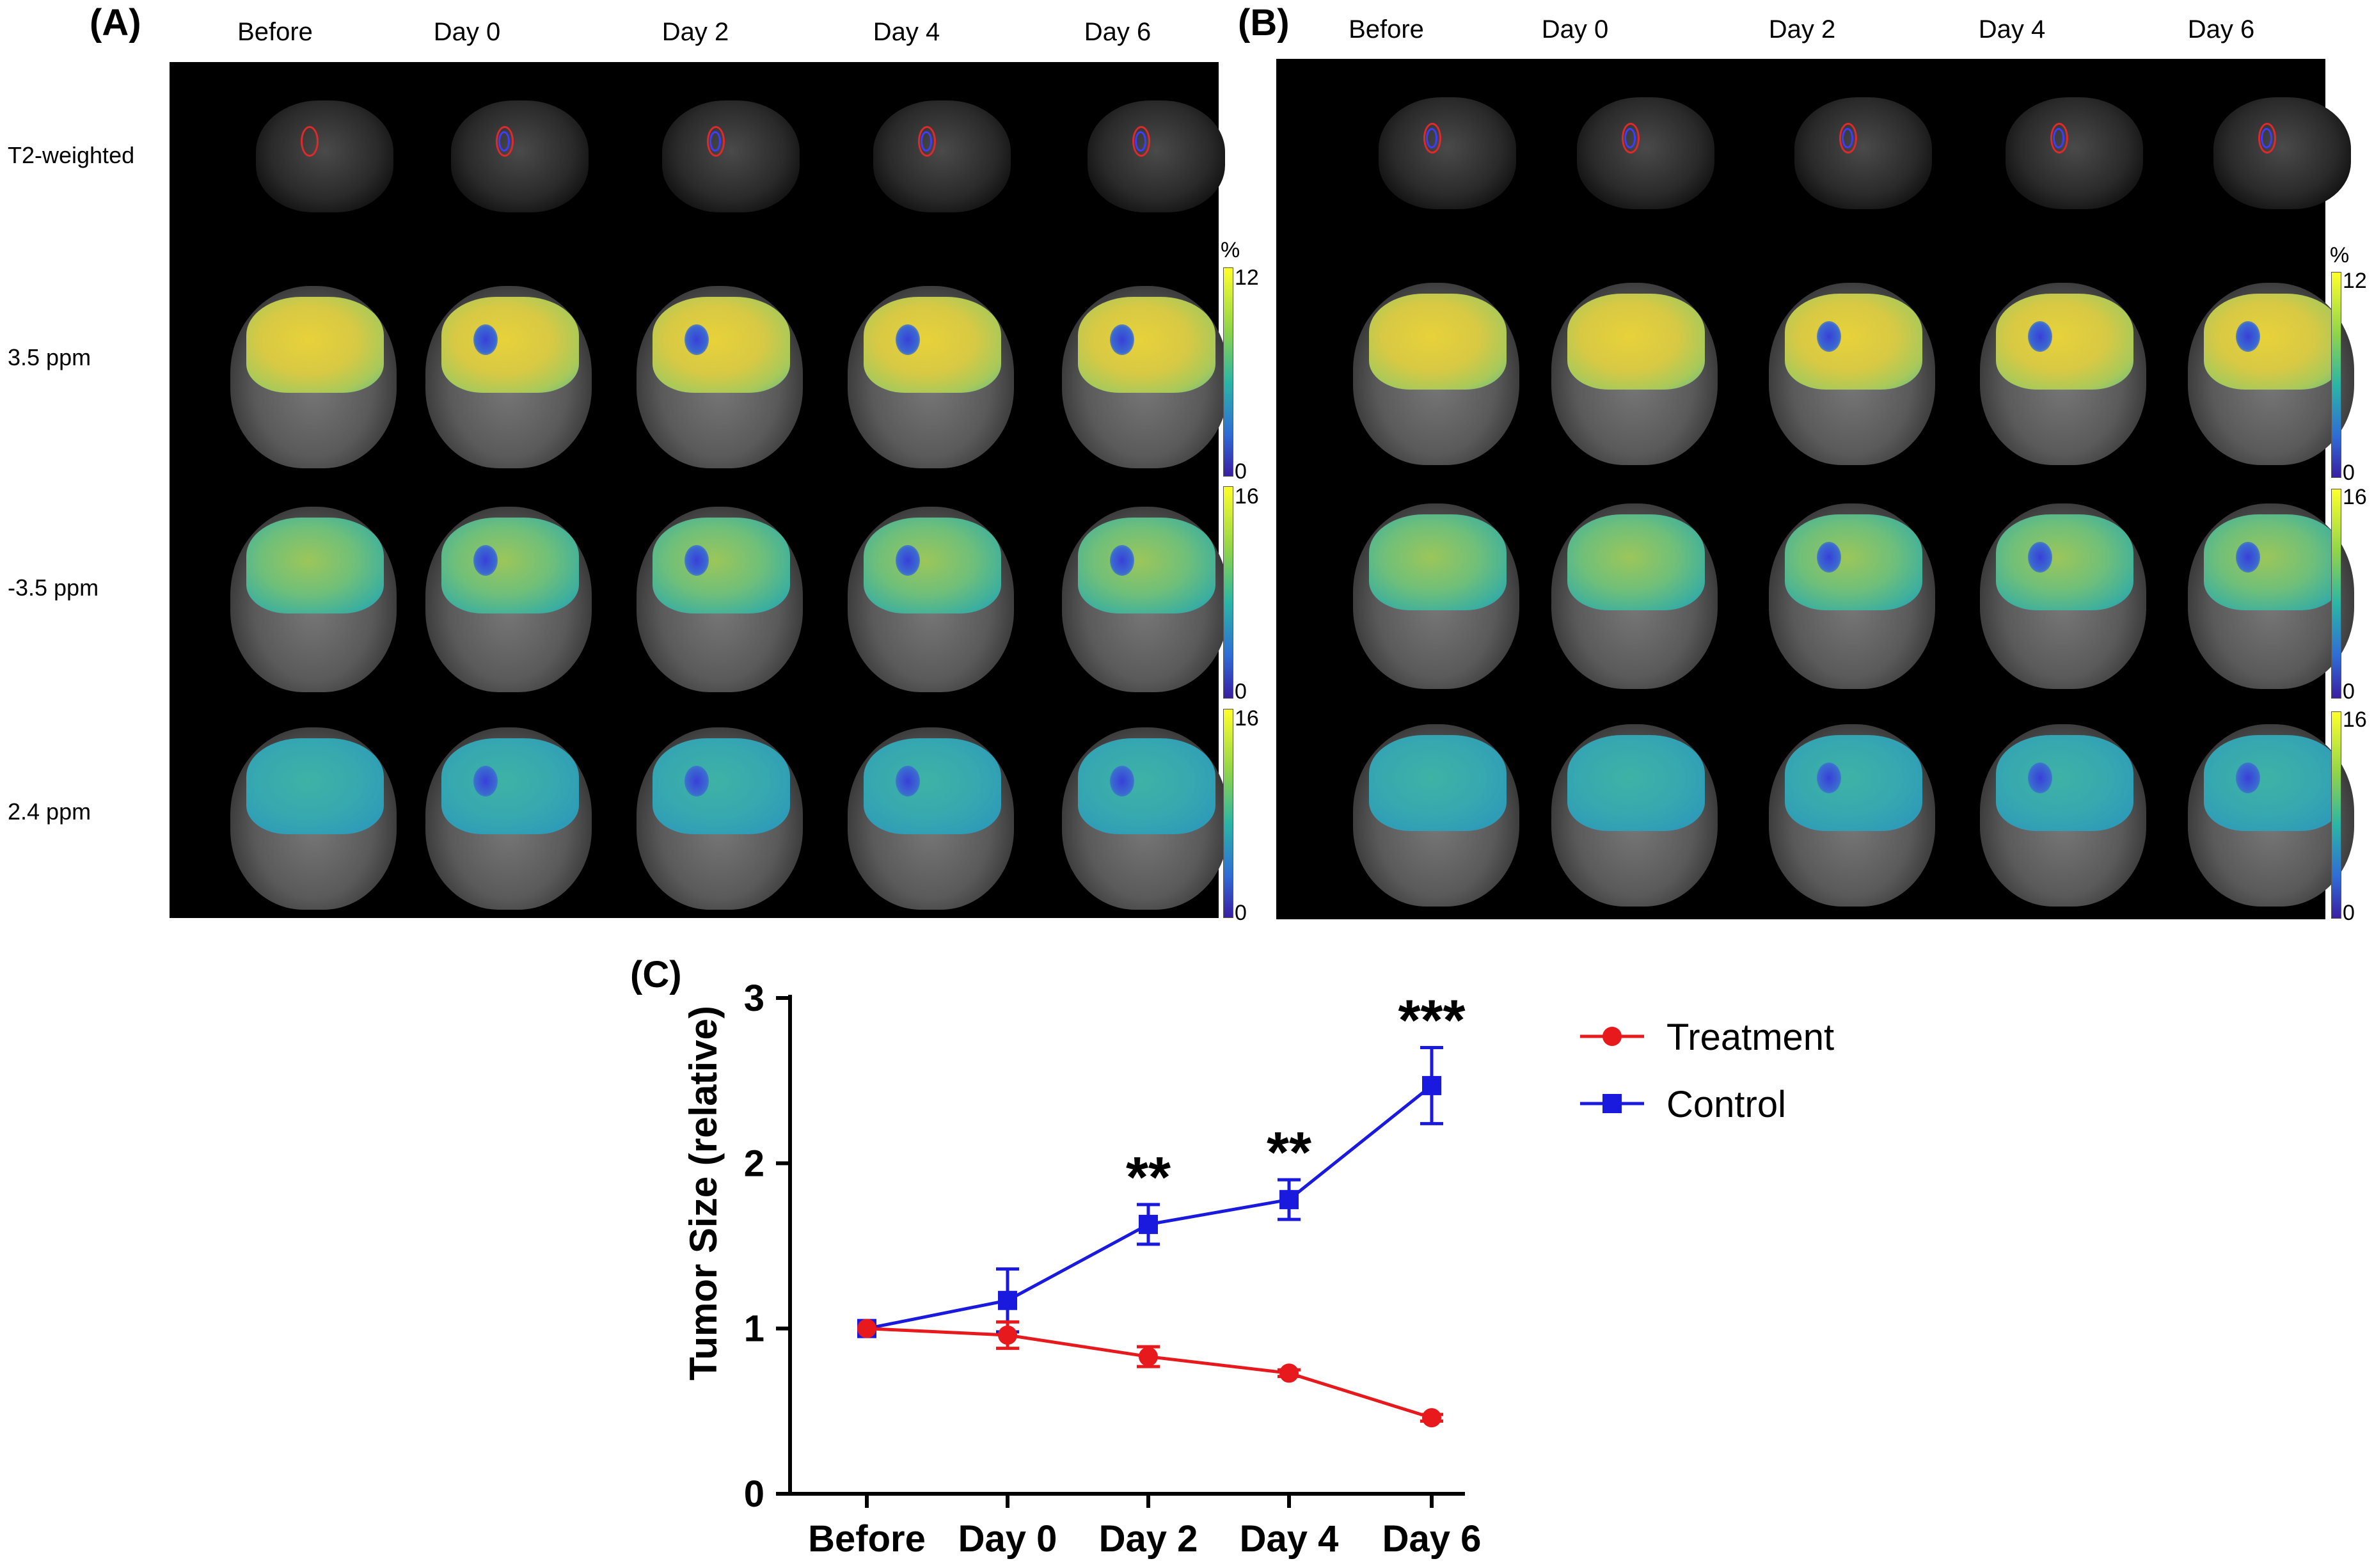 The image size is (2374, 1568). I want to click on panel-a-label: (A), so click(115, 23).